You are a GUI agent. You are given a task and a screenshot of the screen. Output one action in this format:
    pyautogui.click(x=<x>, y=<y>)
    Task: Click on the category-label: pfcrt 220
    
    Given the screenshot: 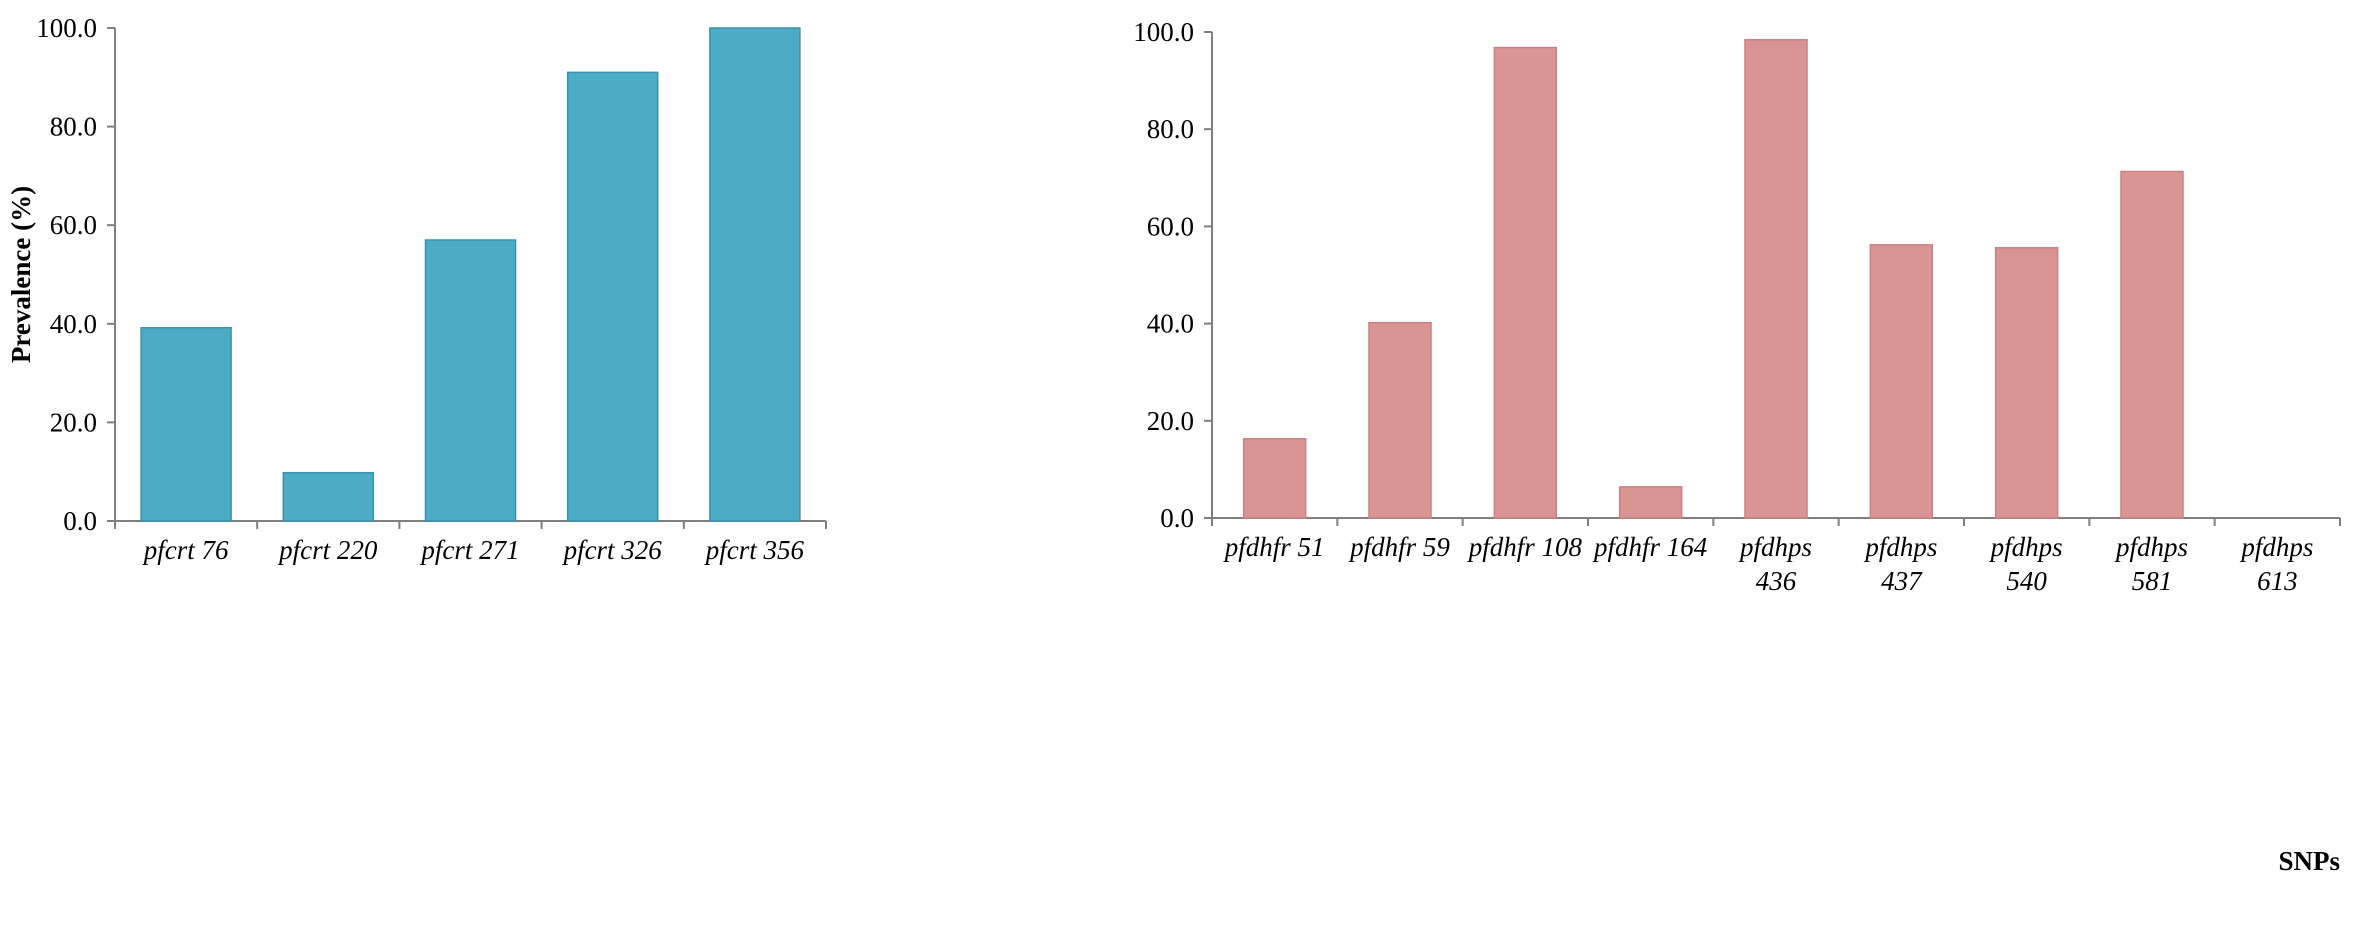 What is the action you would take?
    pyautogui.click(x=327, y=550)
    